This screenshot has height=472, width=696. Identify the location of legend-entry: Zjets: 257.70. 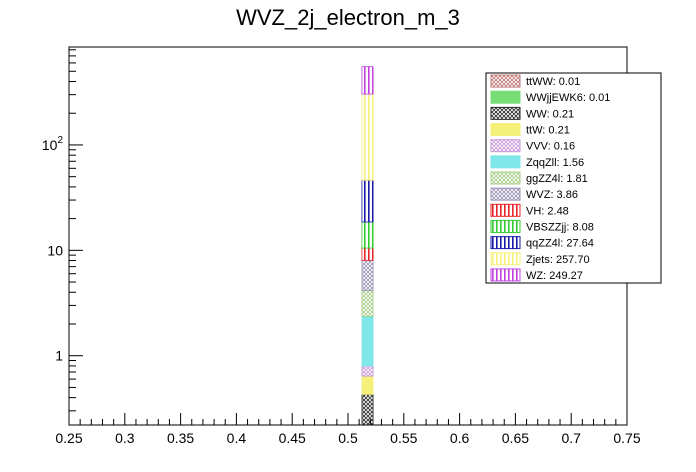
(558, 260).